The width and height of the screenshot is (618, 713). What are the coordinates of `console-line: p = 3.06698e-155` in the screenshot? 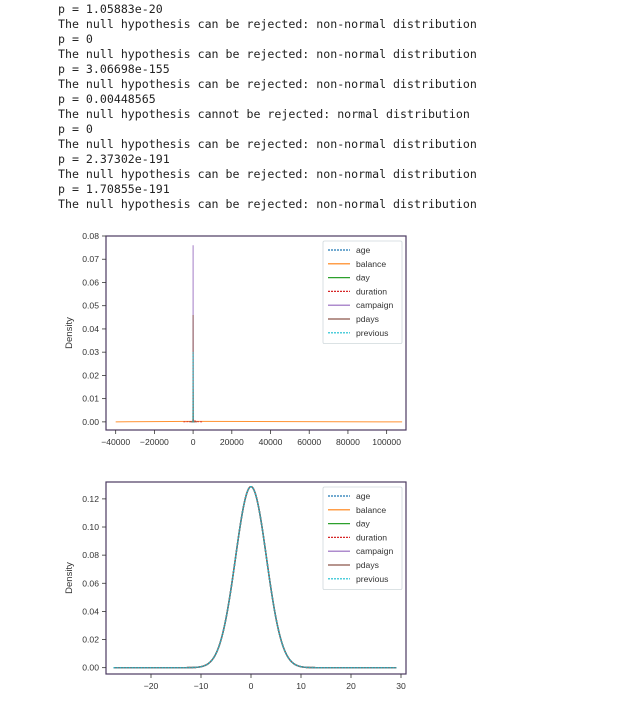 It's located at (114, 69).